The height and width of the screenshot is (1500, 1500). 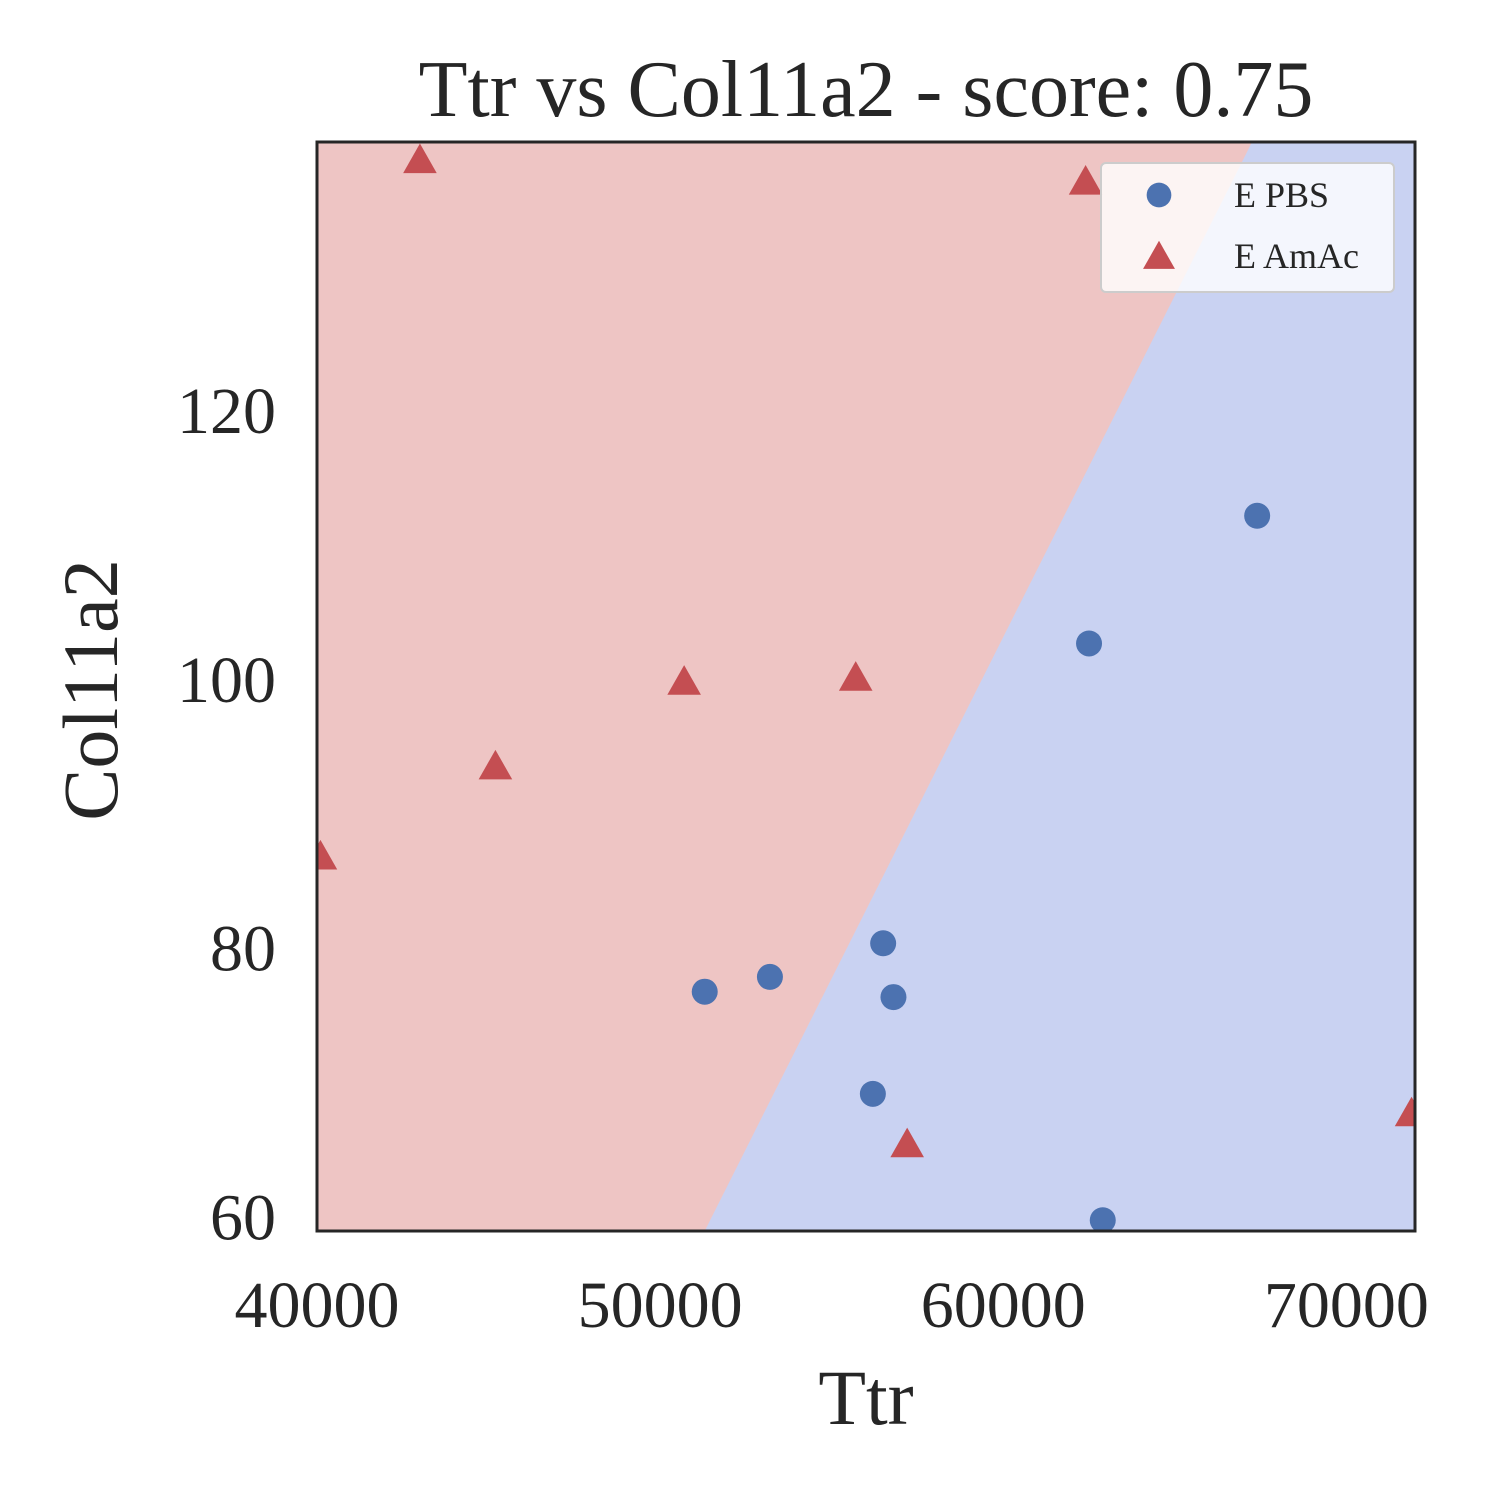 I want to click on legend-box, so click(x=1247, y=227).